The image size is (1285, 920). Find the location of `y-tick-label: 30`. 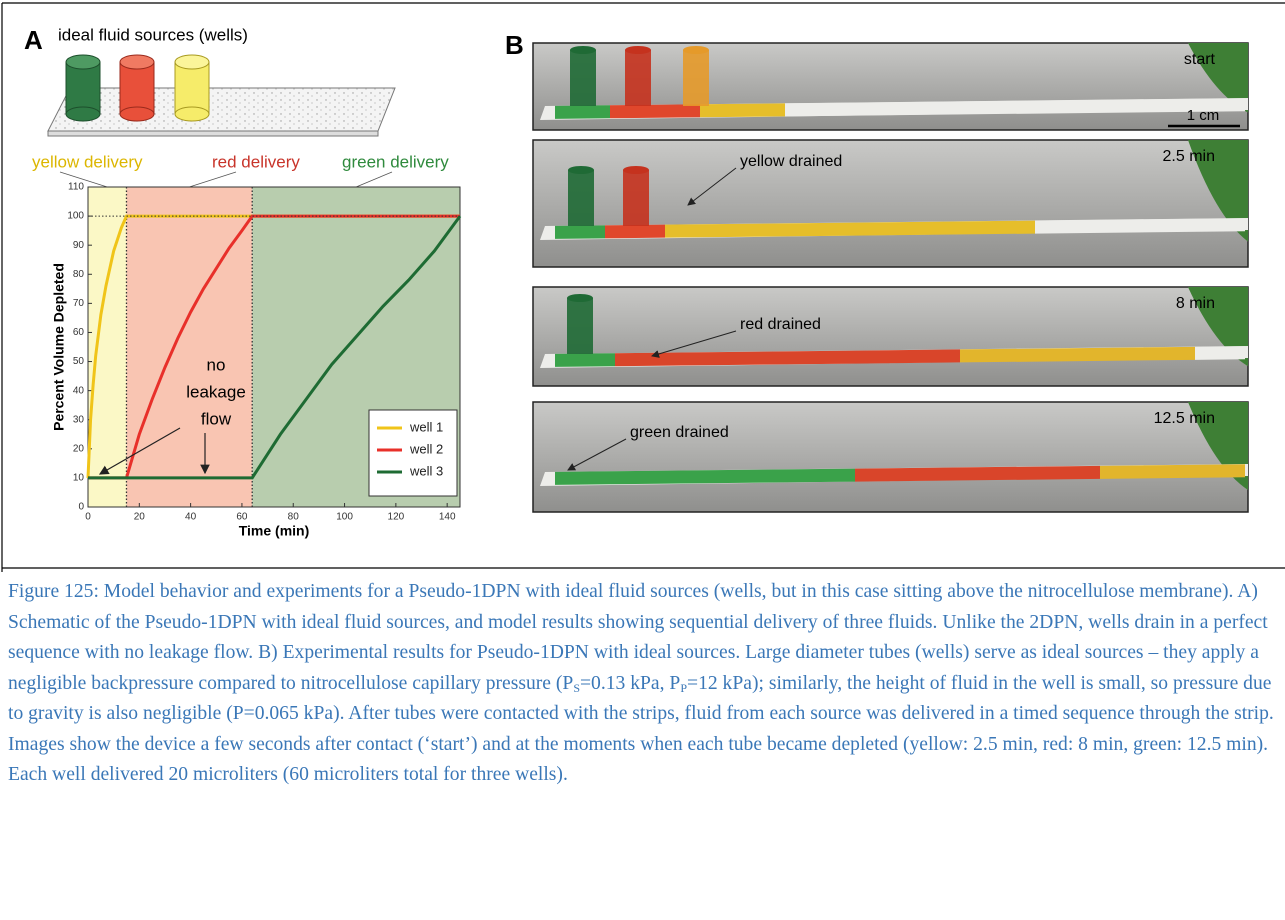

y-tick-label: 30 is located at coordinates (79, 419).